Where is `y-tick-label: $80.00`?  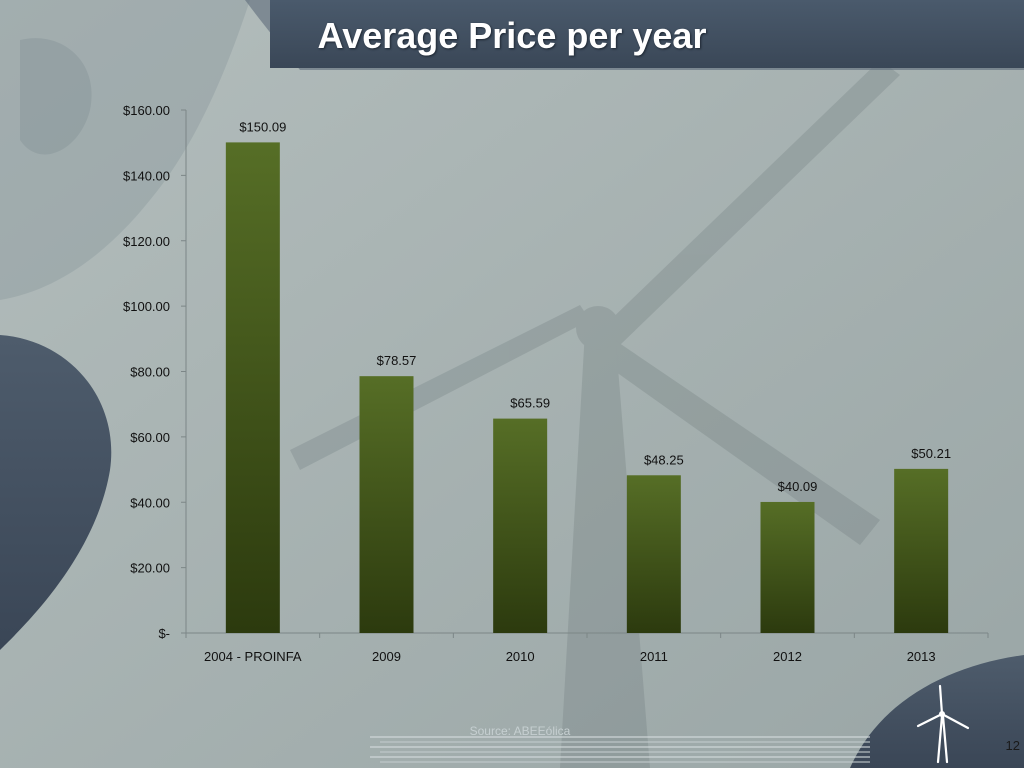
y-tick-label: $80.00 is located at coordinates (150, 372).